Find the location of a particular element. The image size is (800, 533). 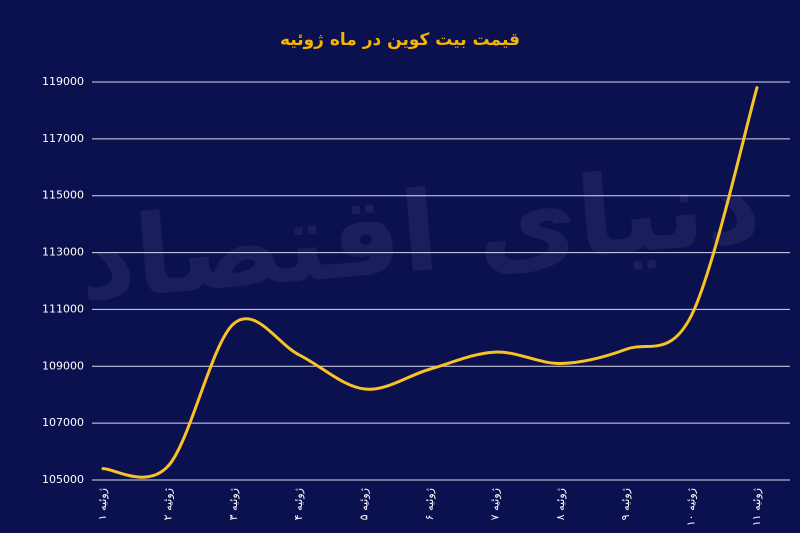

x-tick-label: ۸ ژوئیه is located at coordinates (560, 504).